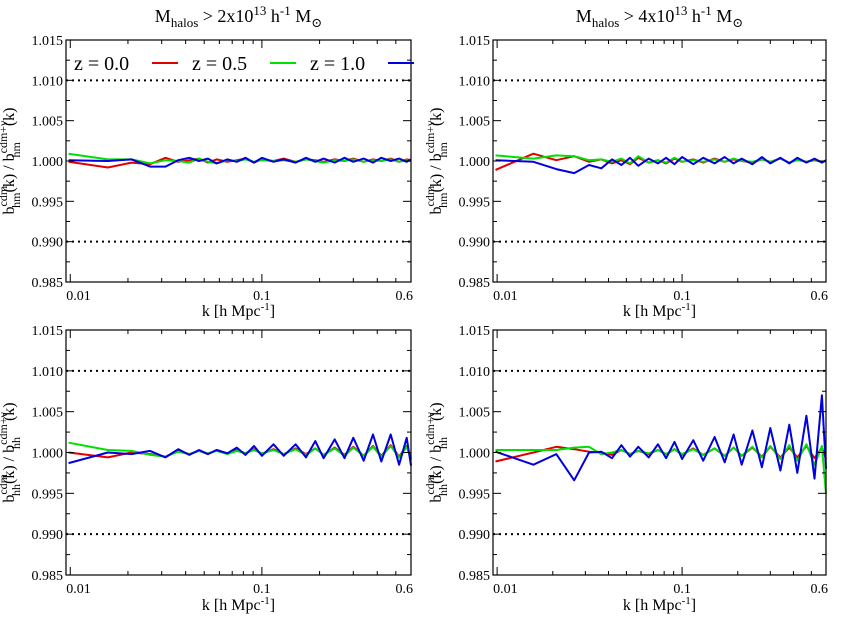 The width and height of the screenshot is (843, 617). I want to click on legend: z = 0.0 z = 0.5 z = 1.0, so click(244, 64).